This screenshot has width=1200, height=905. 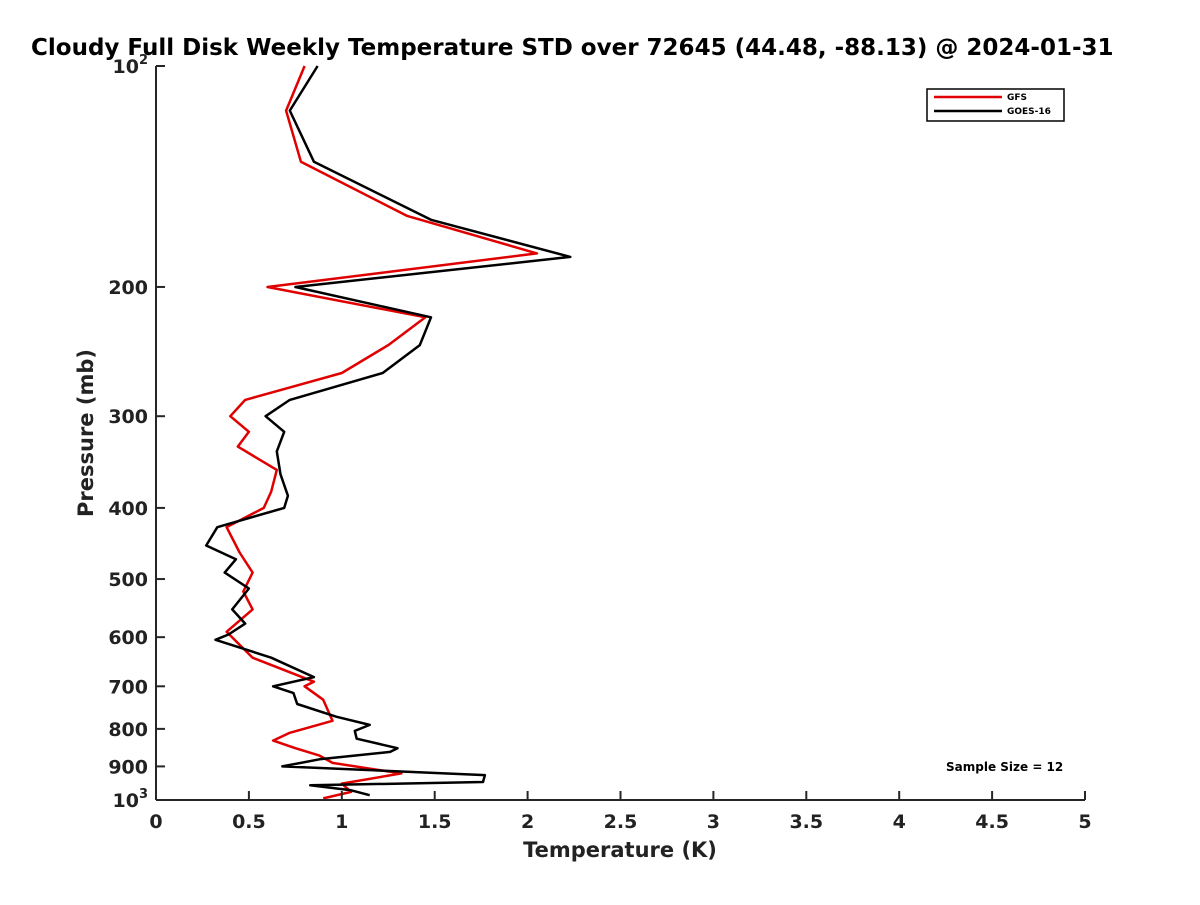 I want to click on x-tick-label: 3, so click(x=713, y=822).